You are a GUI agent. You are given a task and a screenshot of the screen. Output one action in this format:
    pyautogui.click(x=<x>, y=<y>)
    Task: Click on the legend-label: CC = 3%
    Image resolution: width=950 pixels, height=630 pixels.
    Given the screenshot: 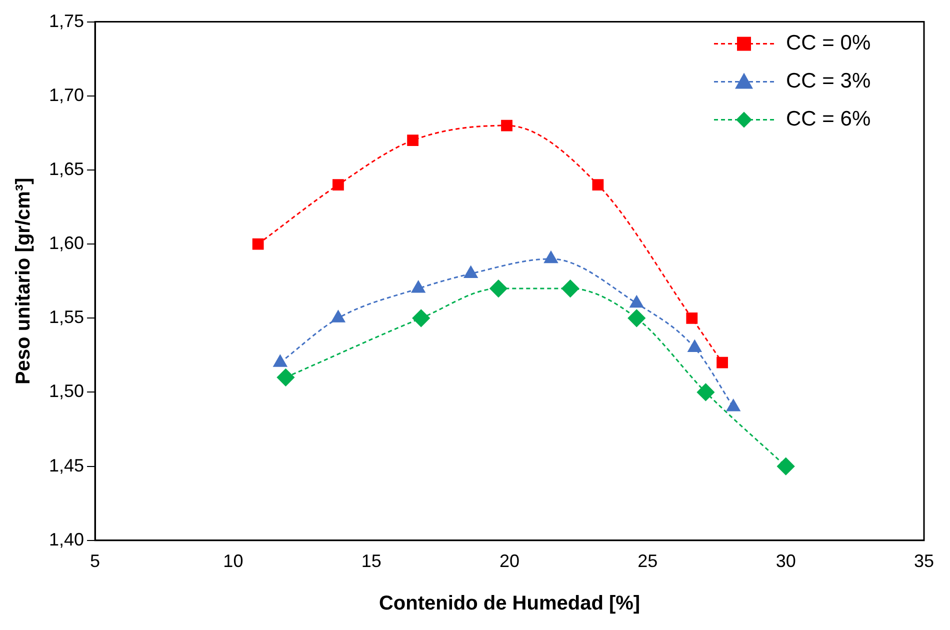 What is the action you would take?
    pyautogui.click(x=828, y=81)
    